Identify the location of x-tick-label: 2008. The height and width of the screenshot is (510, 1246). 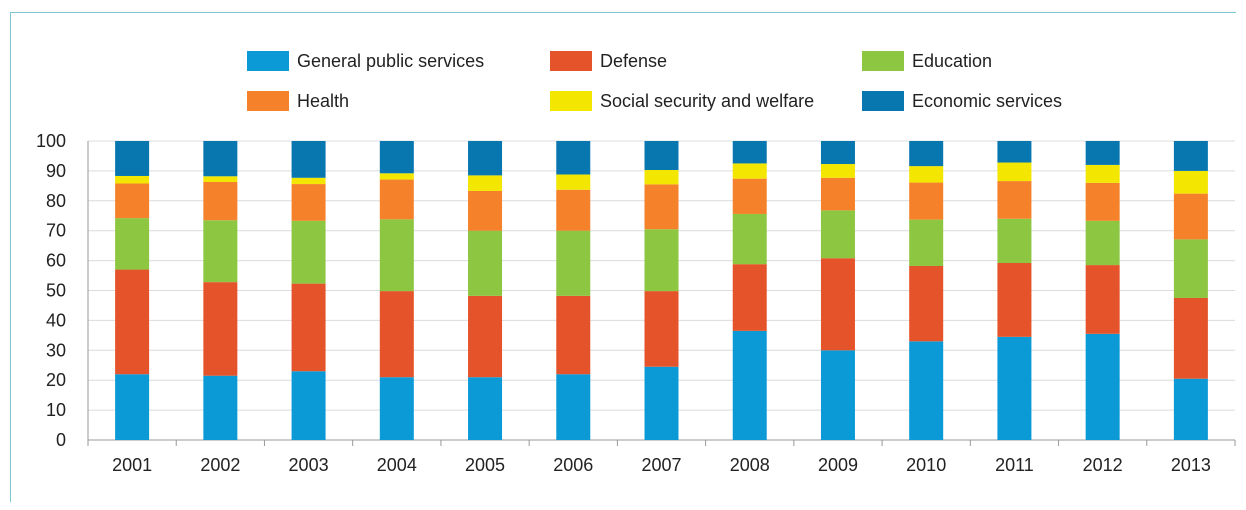
(750, 465).